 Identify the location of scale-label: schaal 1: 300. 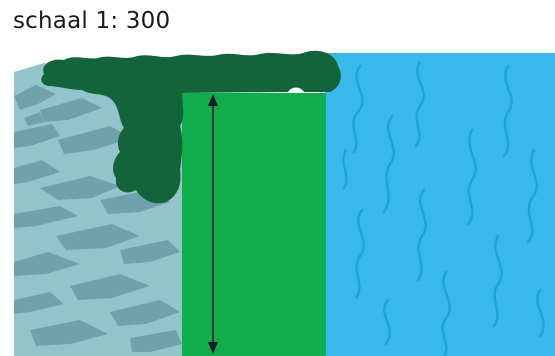
(92, 21).